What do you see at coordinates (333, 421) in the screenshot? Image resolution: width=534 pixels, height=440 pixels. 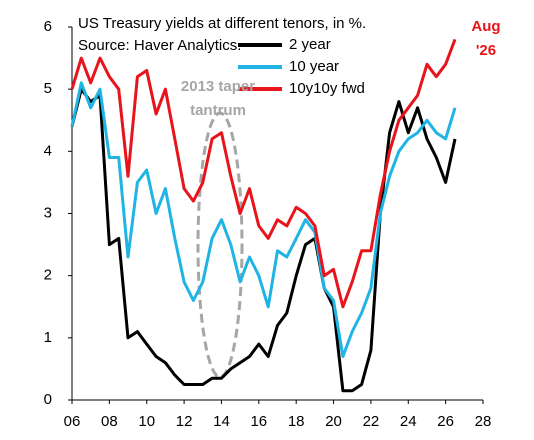 I see `x-tick-label: 20` at bounding box center [333, 421].